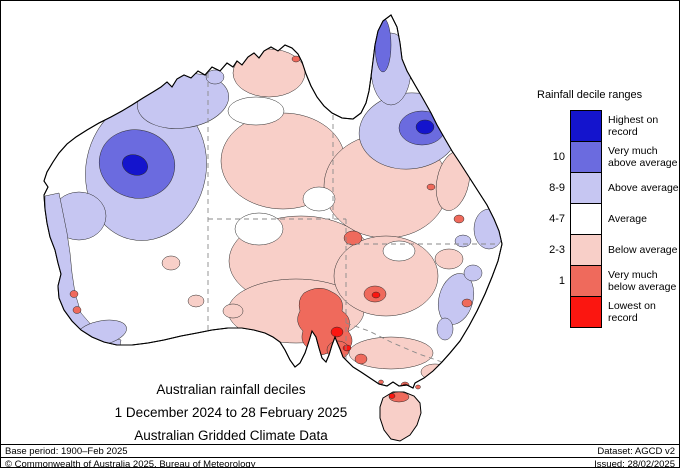 The height and width of the screenshot is (468, 680). Describe the element at coordinates (231, 412) in the screenshot. I see `map-period: 1 December 2024 to 28 February 2025` at that location.